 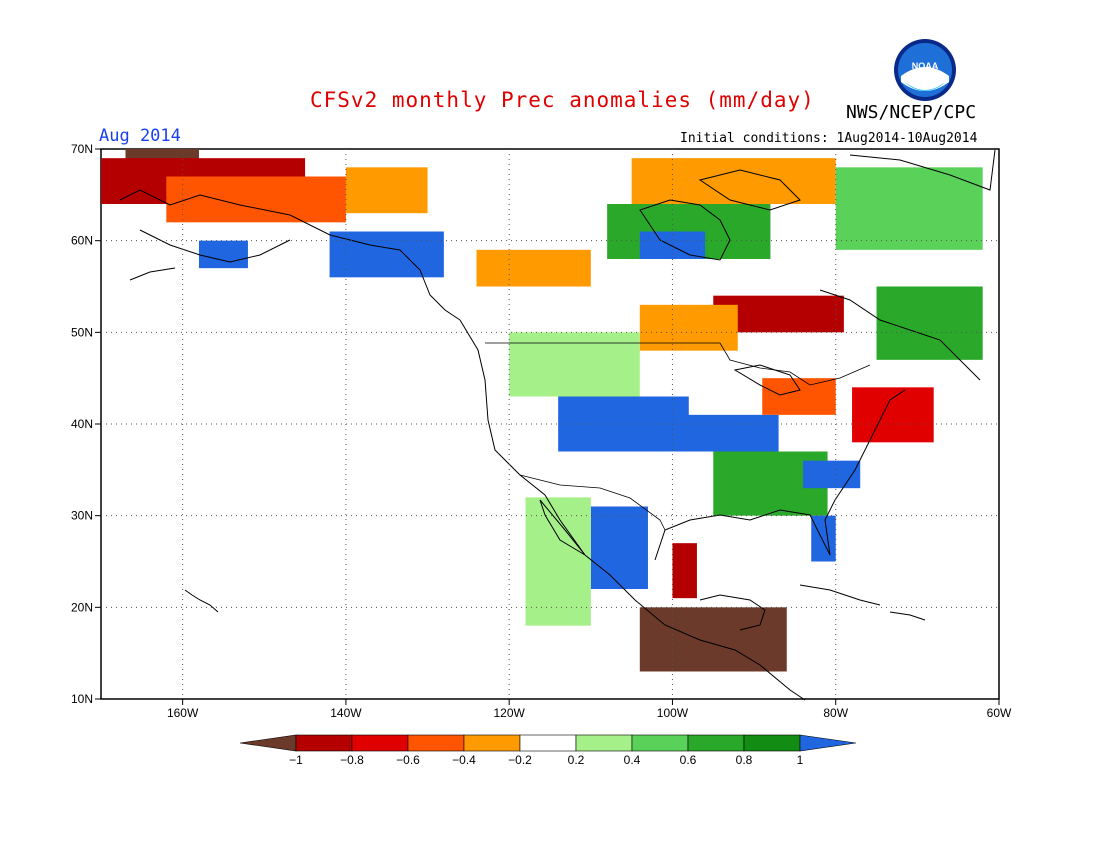 I want to click on lat-label: 10N, so click(x=82, y=699).